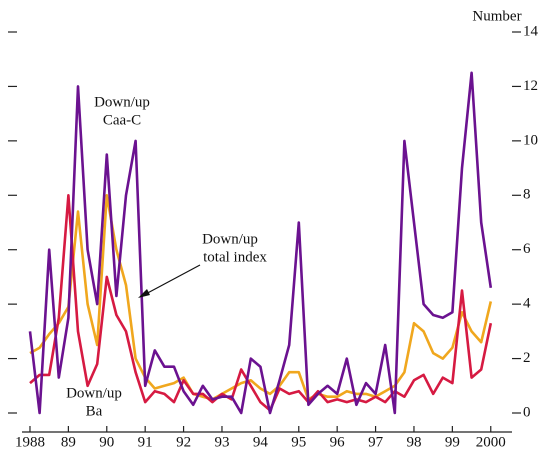 The image size is (545, 463). I want to click on annotation-arrow, so click(171, 280).